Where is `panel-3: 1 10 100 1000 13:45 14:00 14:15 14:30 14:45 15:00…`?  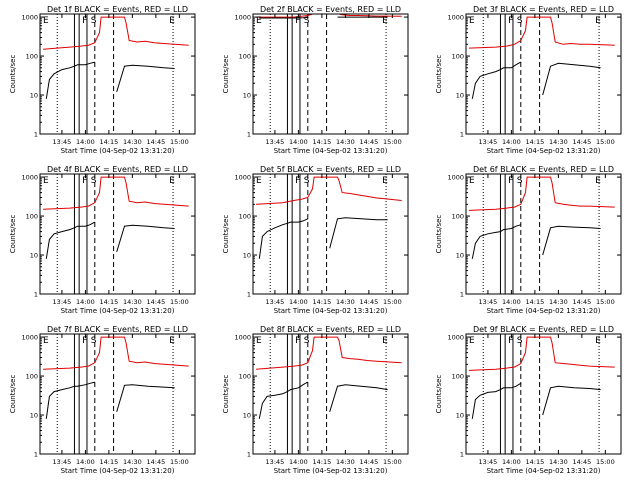
panel-3: 1 10 100 1000 13:45 14:00 14:15 14:30 14:45 15:00… is located at coordinates (528, 80).